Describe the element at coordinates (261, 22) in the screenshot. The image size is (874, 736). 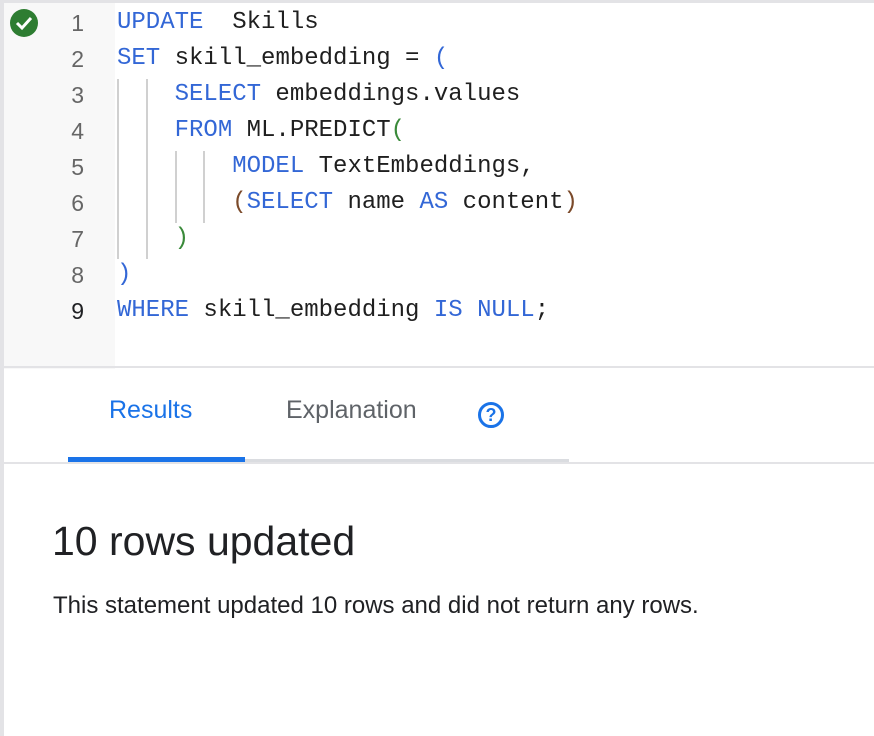
I see `code-token: Skills` at that location.